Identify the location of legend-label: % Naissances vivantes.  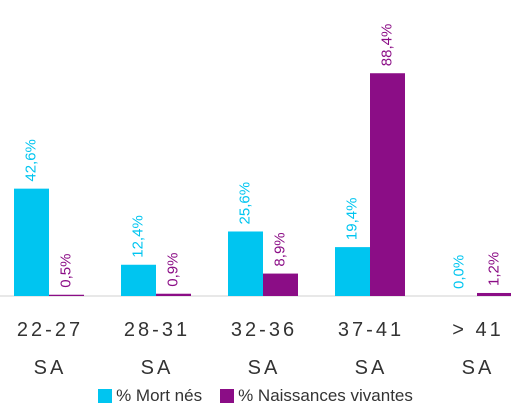
(325, 395).